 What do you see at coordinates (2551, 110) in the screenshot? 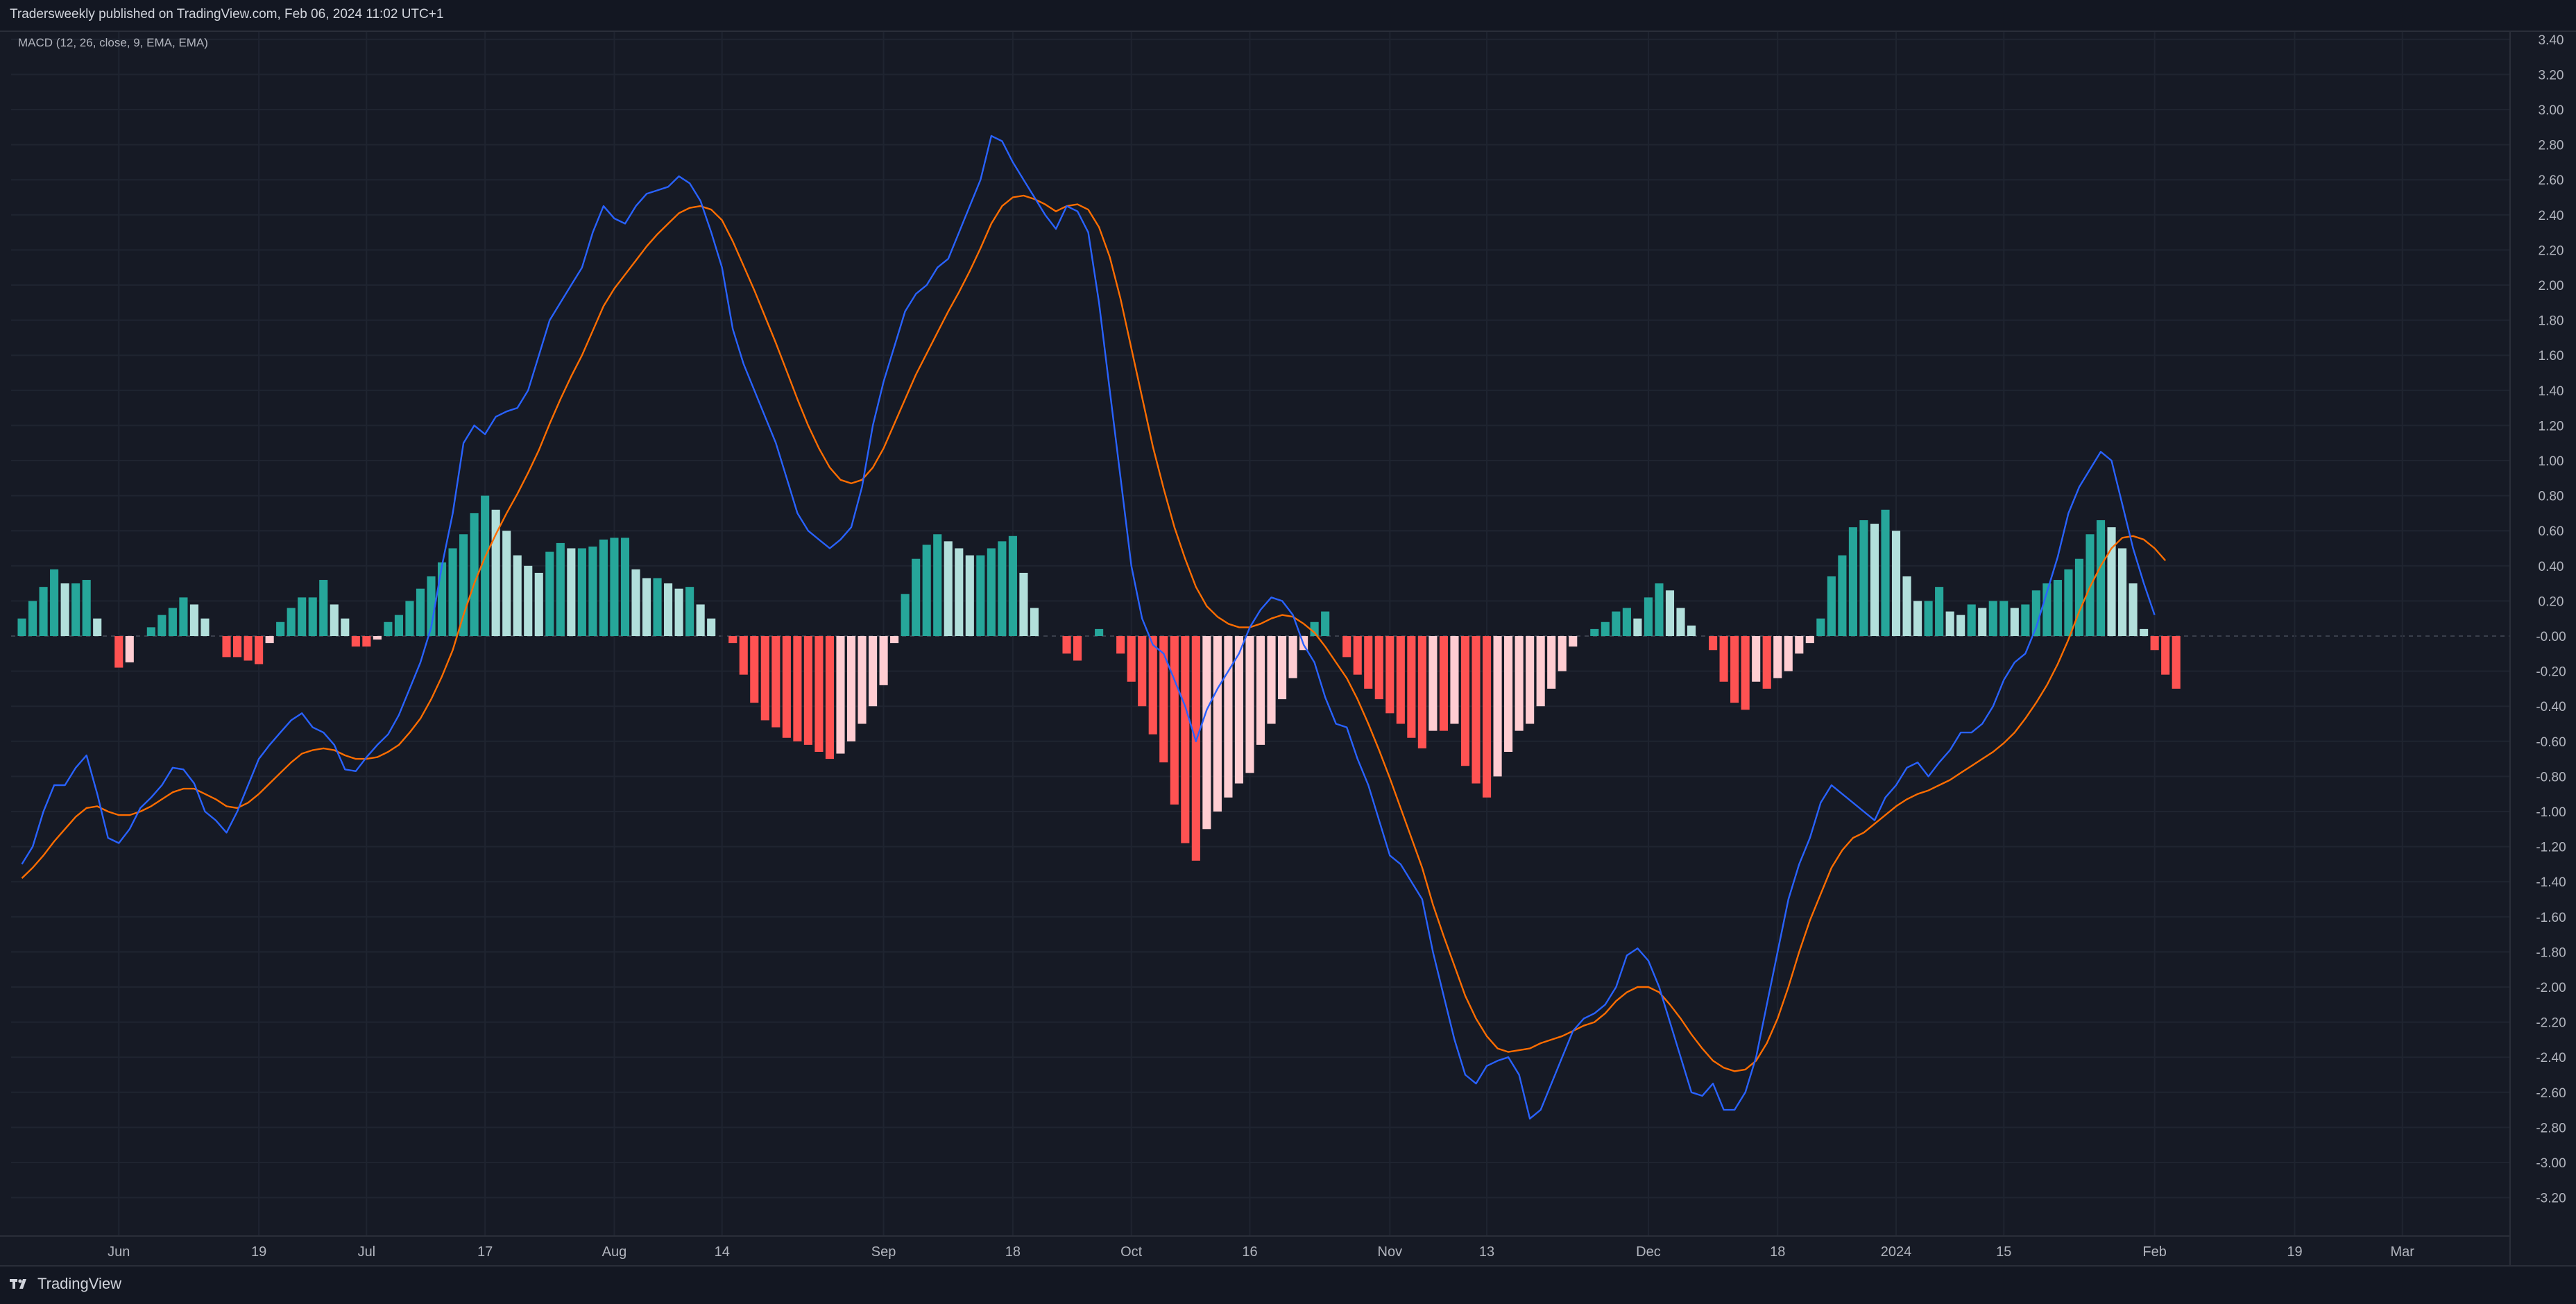
I see `y-tick-label: 3.00` at bounding box center [2551, 110].